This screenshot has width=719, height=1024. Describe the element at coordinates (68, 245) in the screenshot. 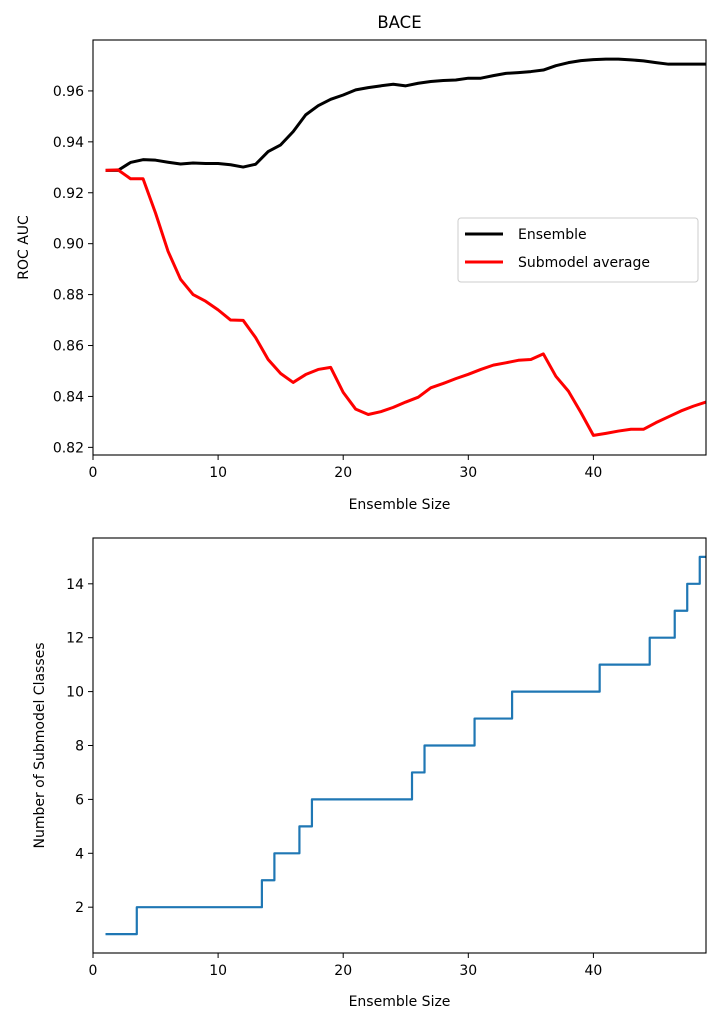

I see `y-tick-label: 0.90` at that location.